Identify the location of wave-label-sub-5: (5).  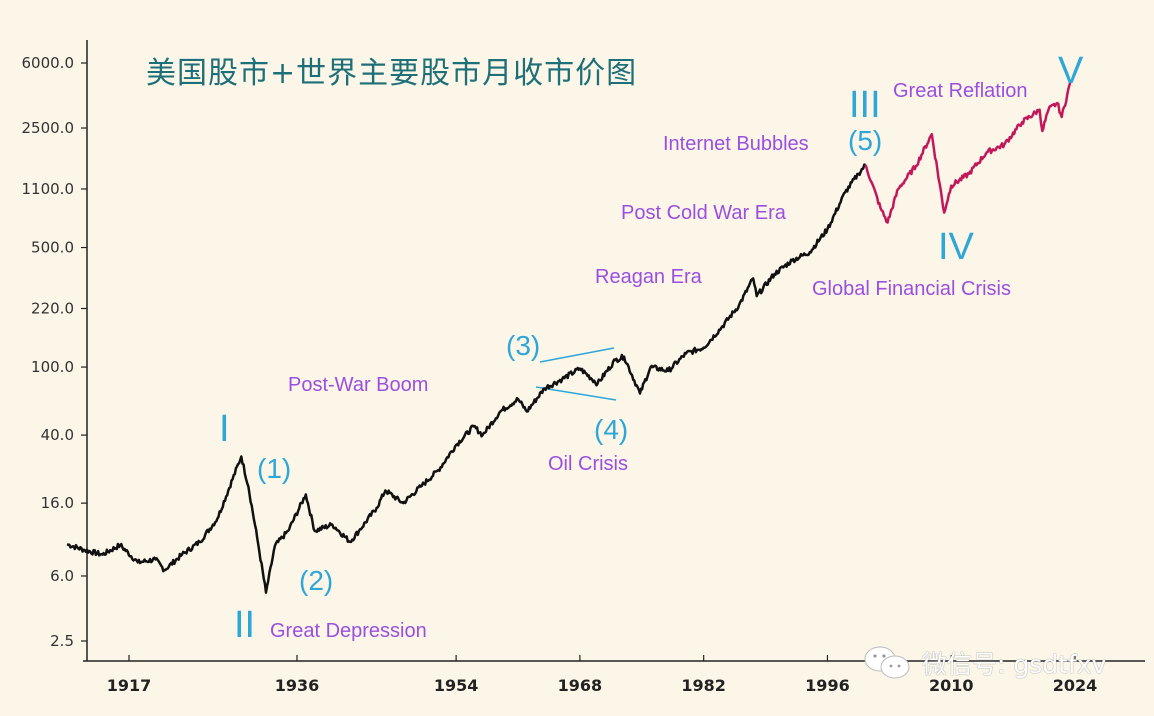
(865, 140).